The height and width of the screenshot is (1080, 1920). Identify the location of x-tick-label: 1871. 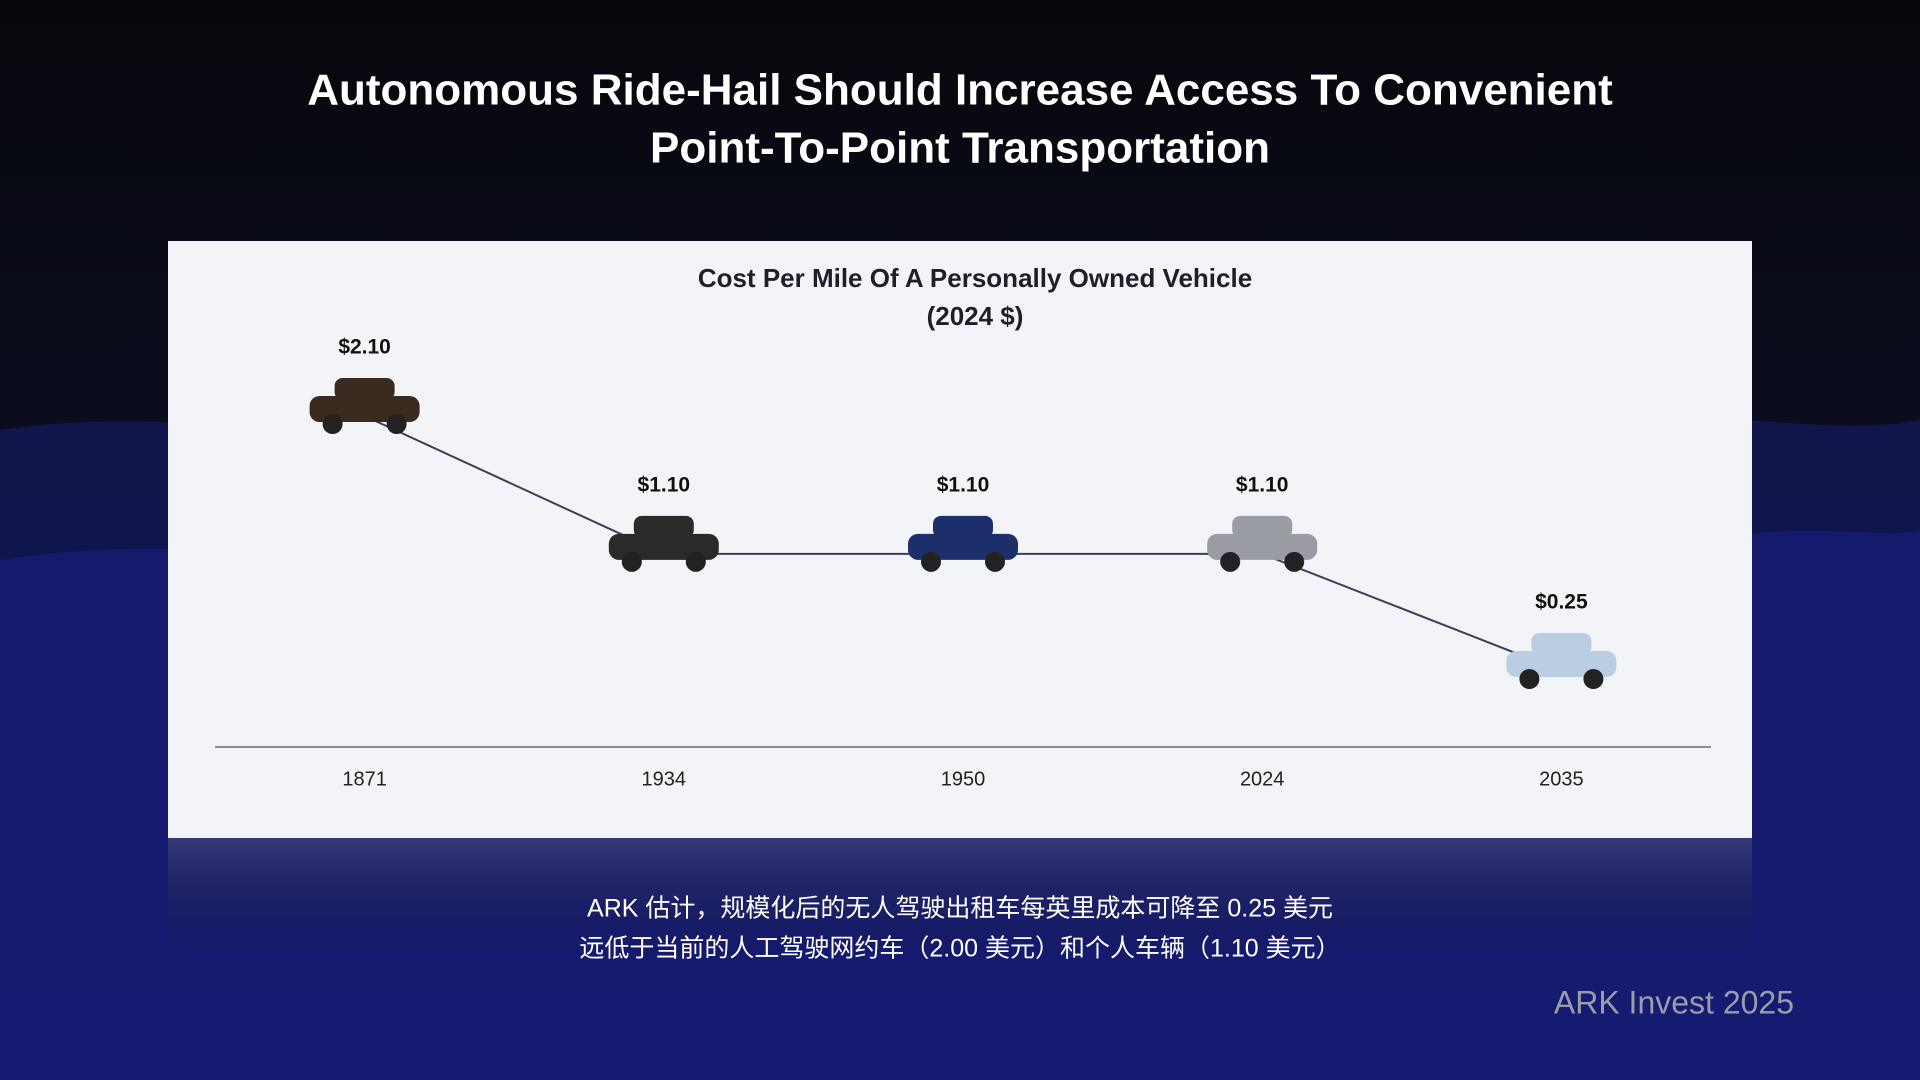
(364, 779).